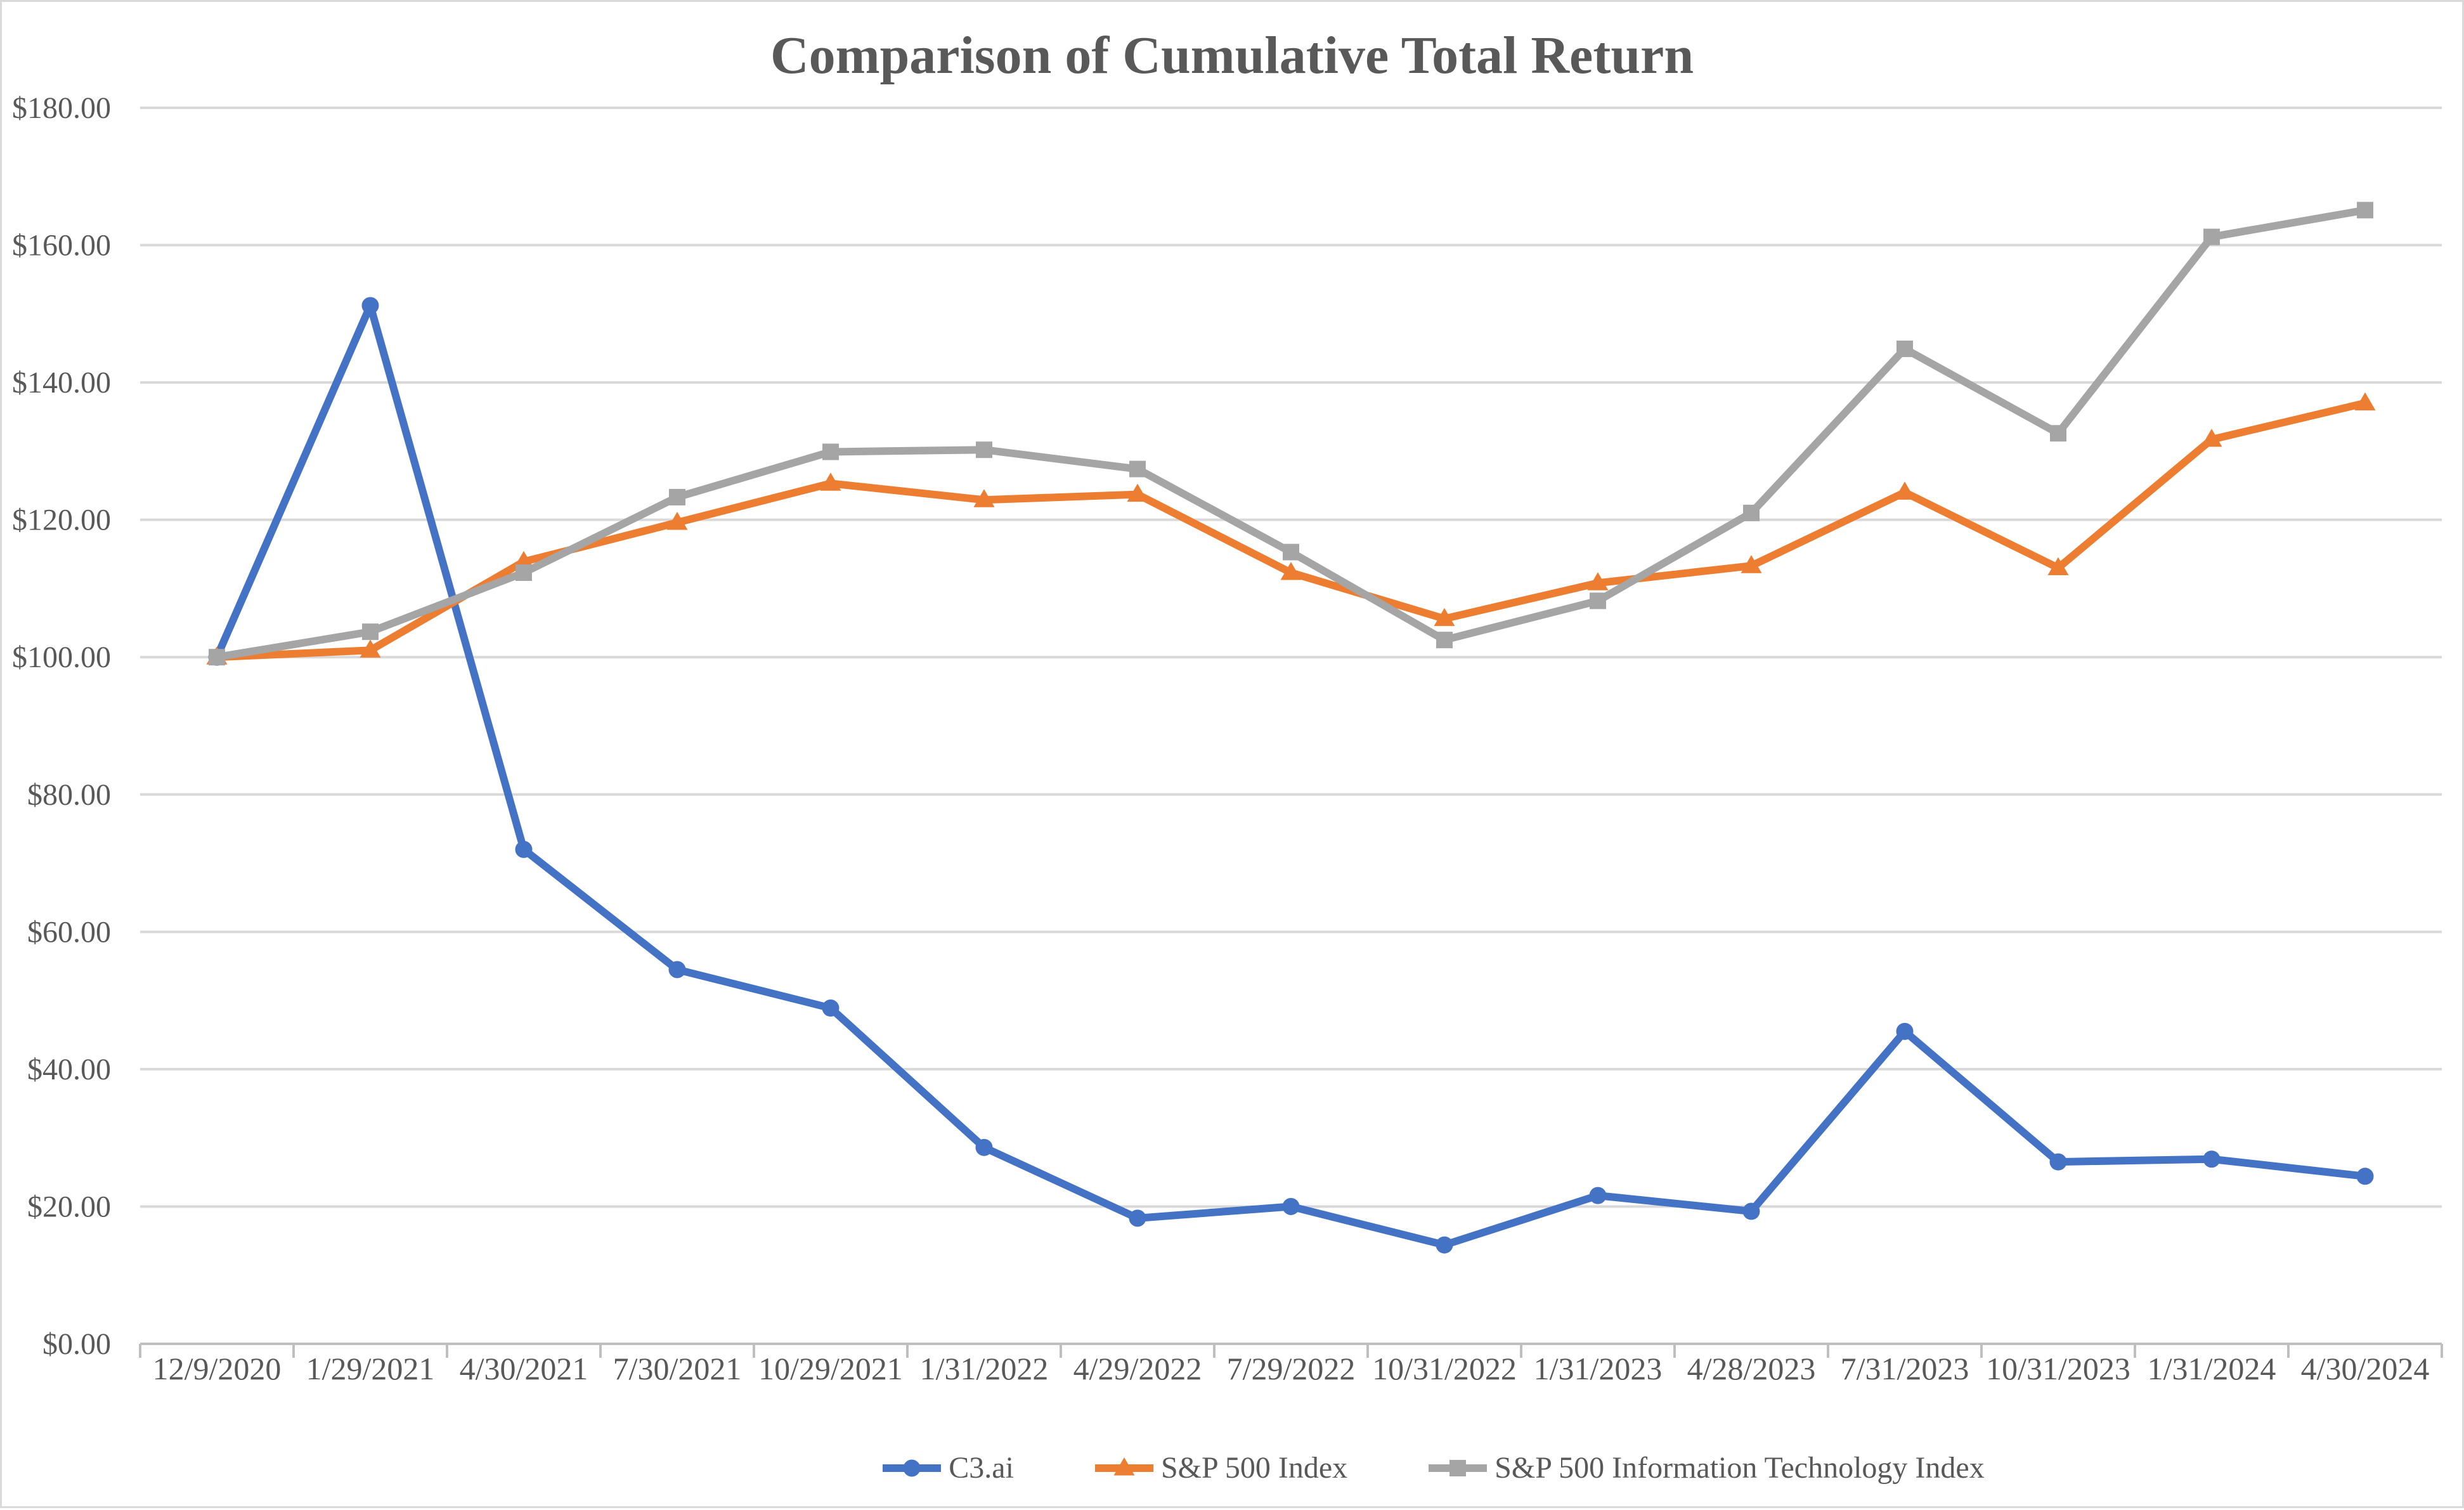 The width and height of the screenshot is (2464, 1510). I want to click on x-axis-tick-label: 4/30/2021, so click(524, 1368).